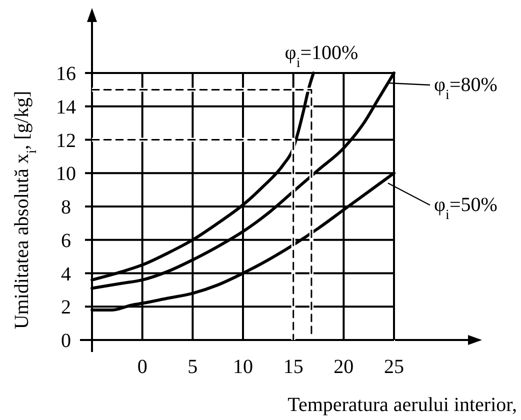 Image resolution: width=521 pixels, height=420 pixels. I want to click on y-tick-label: 14, so click(66, 107).